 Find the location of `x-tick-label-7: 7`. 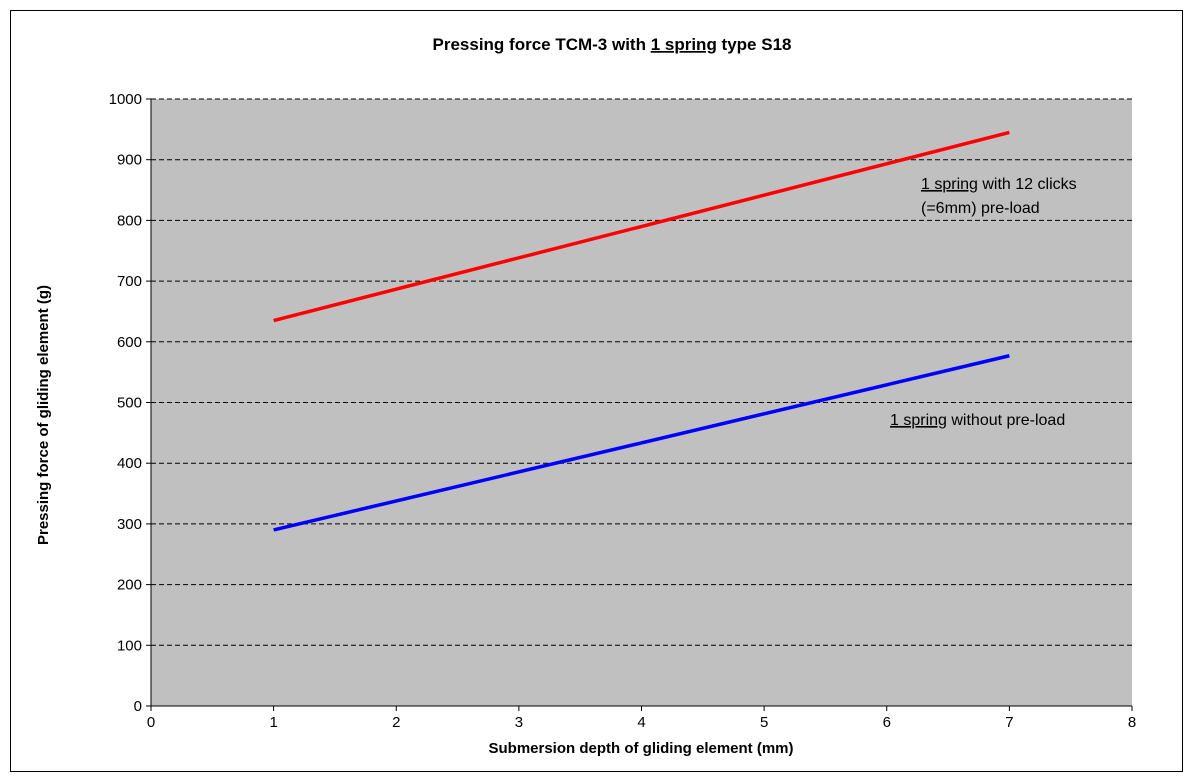

x-tick-label-7: 7 is located at coordinates (1009, 722).